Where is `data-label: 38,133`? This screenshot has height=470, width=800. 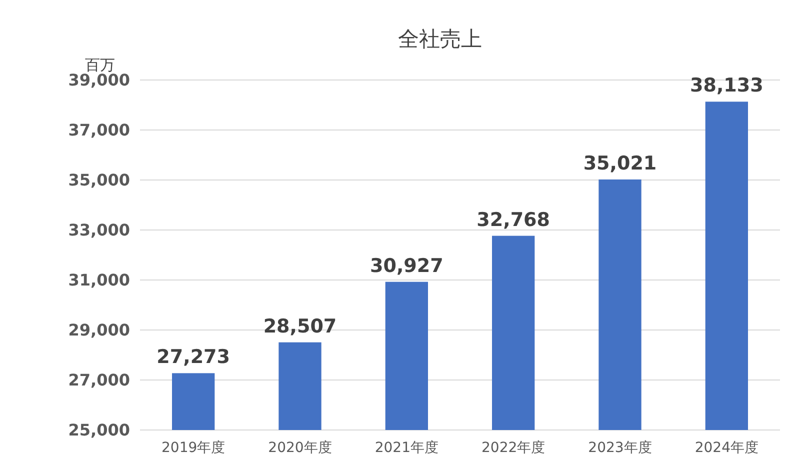
data-label: 38,133 is located at coordinates (727, 85).